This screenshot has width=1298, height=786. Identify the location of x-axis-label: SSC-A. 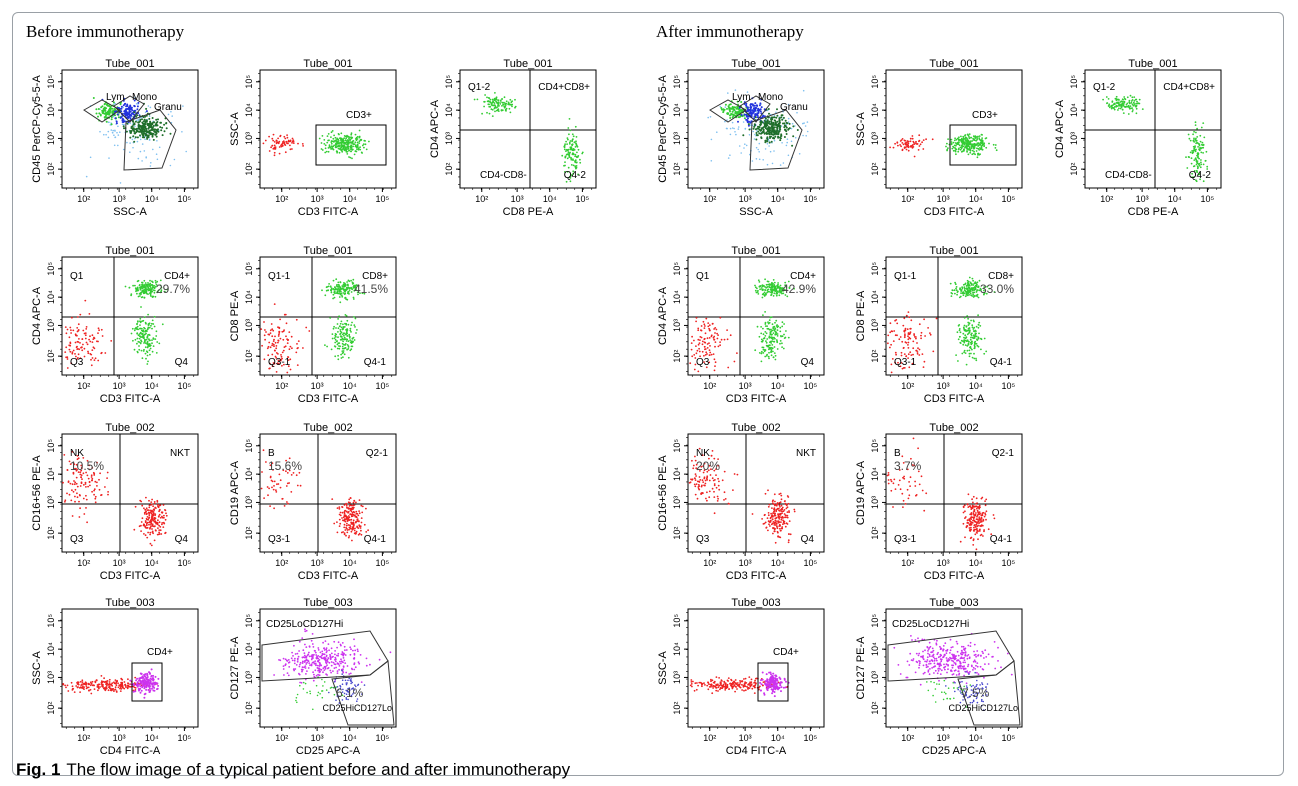
(756, 212).